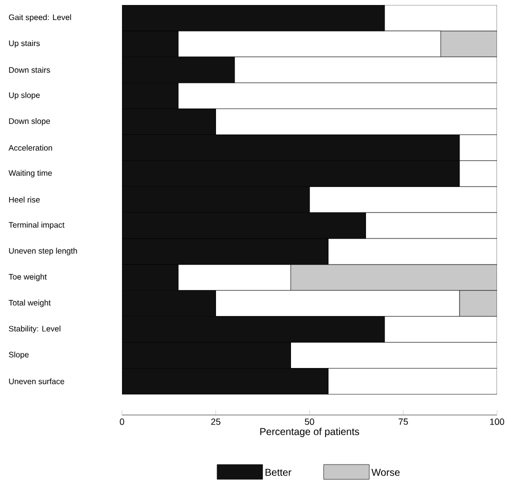  Describe the element at coordinates (29, 122) in the screenshot. I see `y-tick-label: Down slope` at that location.